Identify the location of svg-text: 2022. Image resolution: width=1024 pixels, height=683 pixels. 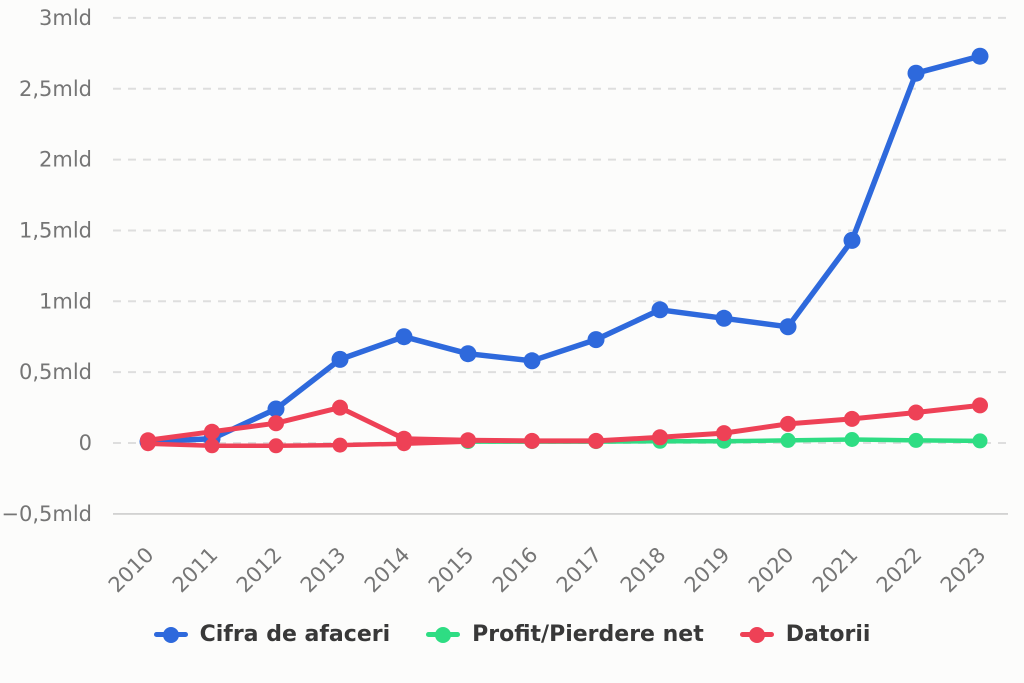
(899, 570).